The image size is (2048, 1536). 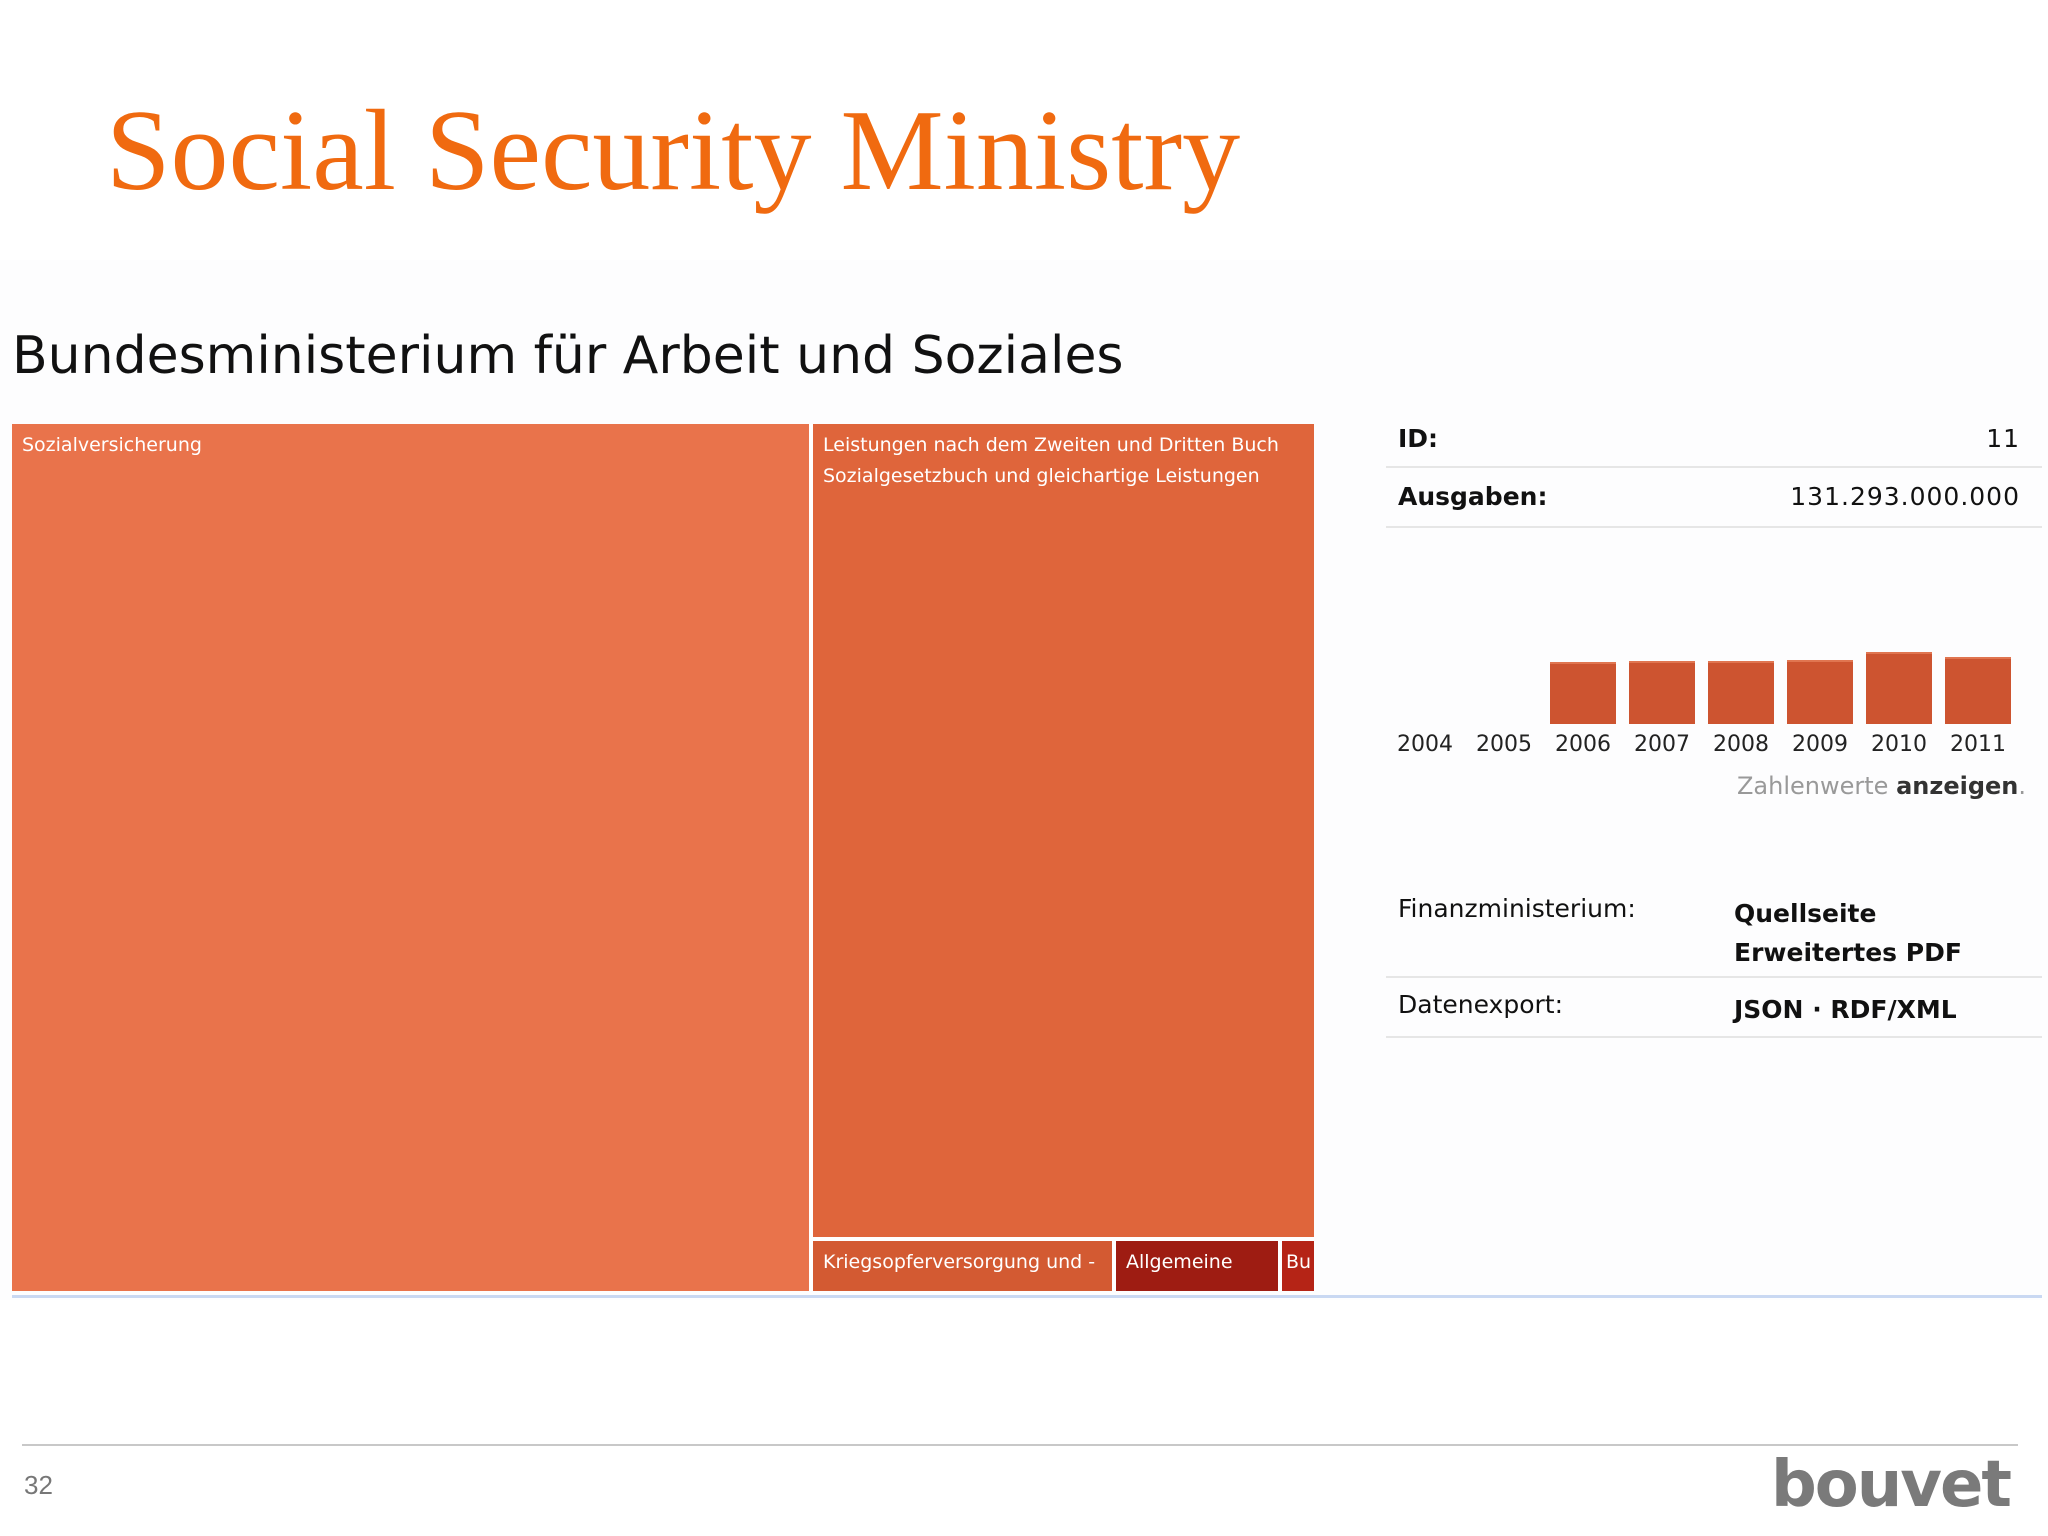 What do you see at coordinates (1769, 1009) in the screenshot?
I see `json-export-link: JSON` at bounding box center [1769, 1009].